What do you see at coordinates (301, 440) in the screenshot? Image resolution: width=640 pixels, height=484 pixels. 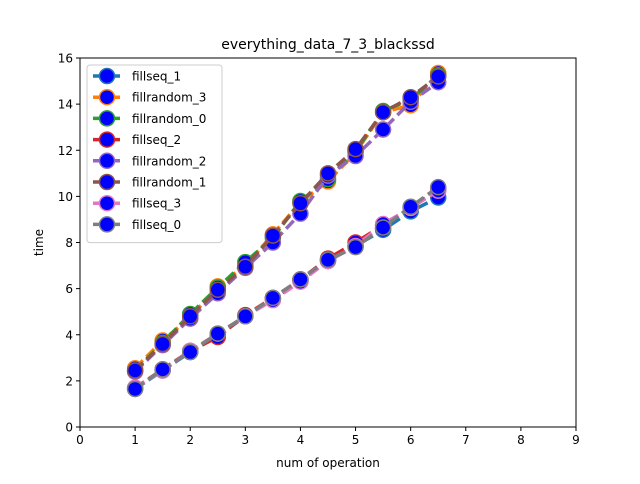 I see `x-tick-label: 4` at bounding box center [301, 440].